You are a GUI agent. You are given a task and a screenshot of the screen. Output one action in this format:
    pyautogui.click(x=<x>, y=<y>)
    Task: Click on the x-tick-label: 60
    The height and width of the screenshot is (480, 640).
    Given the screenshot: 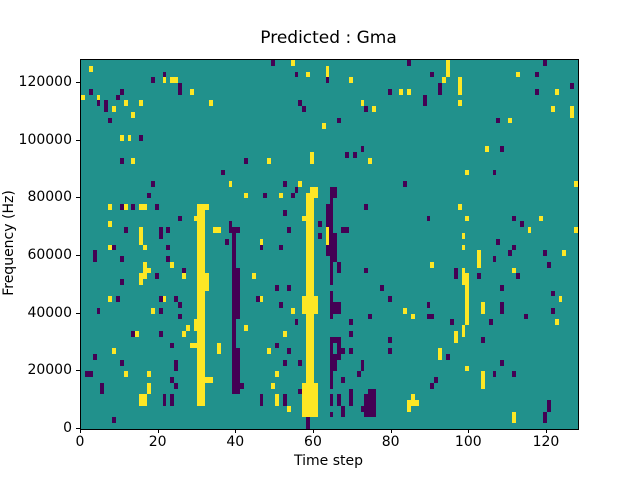 What is the action you would take?
    pyautogui.click(x=313, y=442)
    